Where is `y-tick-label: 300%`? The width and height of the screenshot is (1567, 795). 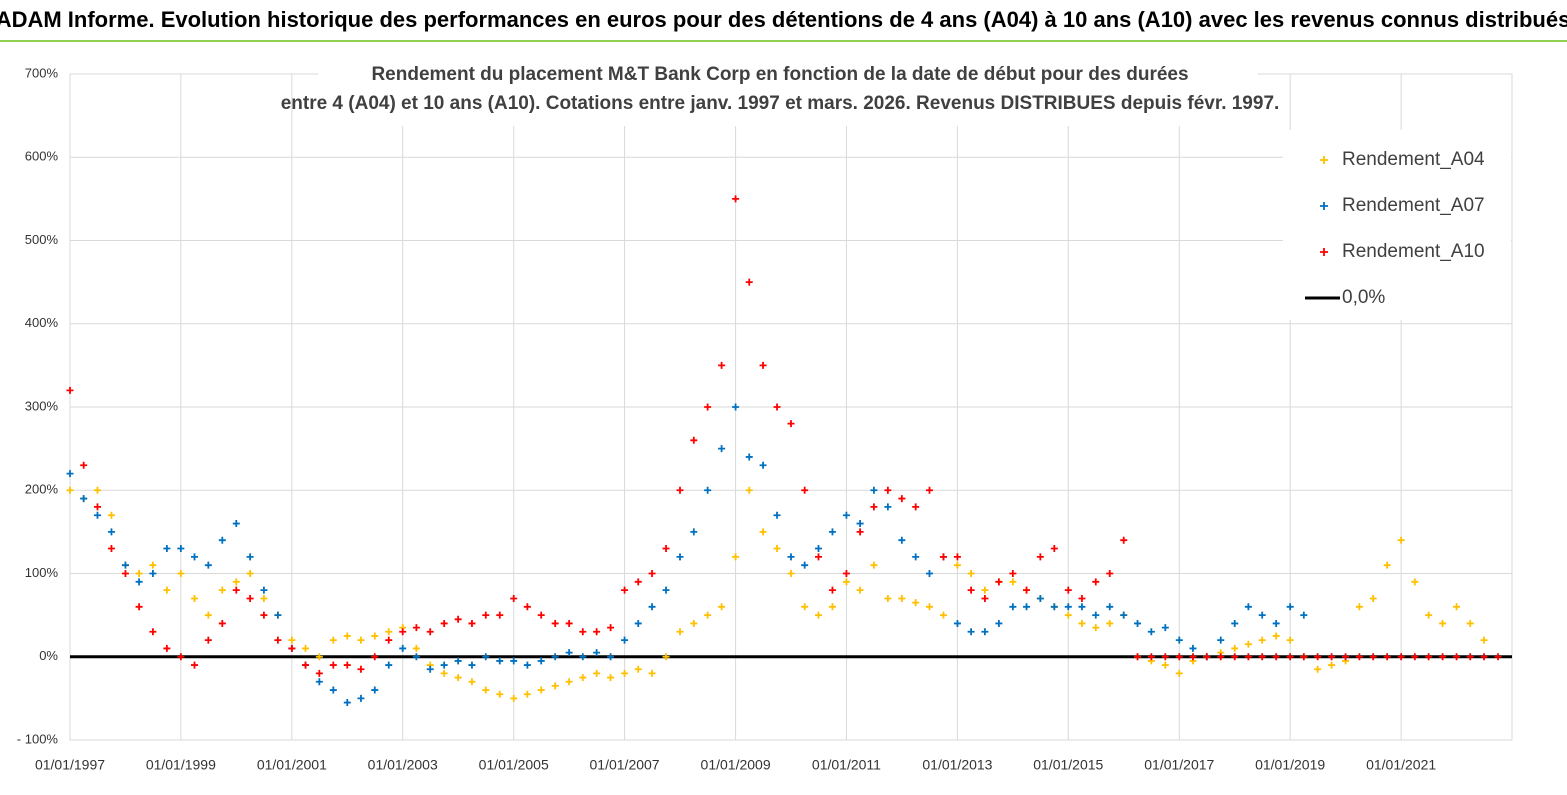
y-tick-label: 300% is located at coordinates (42, 405).